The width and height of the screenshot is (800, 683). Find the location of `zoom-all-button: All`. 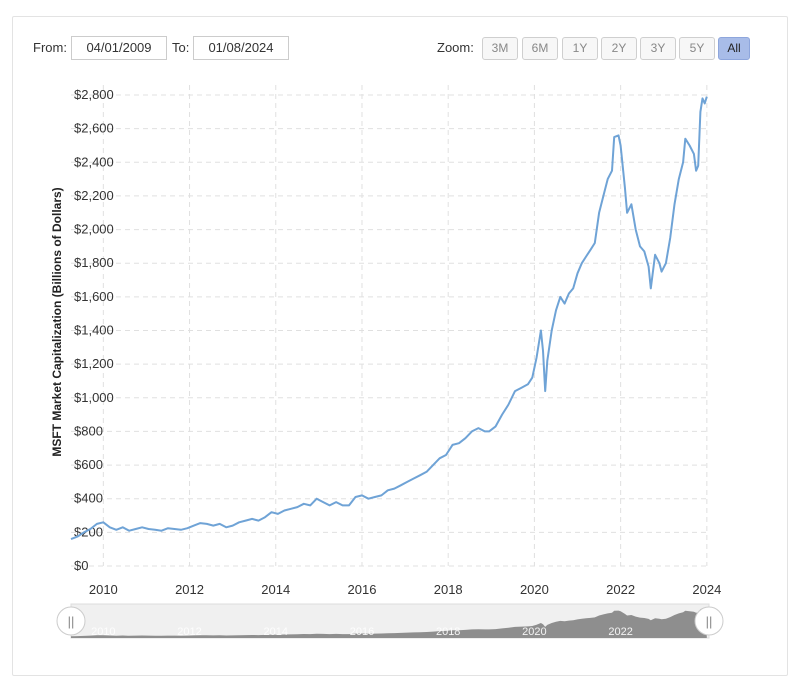

zoom-all-button: All is located at coordinates (734, 48).